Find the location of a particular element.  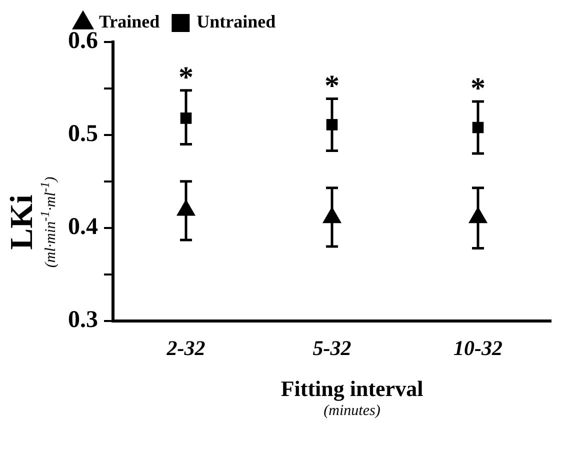

y-tick-label: 0.5 is located at coordinates (83, 134).